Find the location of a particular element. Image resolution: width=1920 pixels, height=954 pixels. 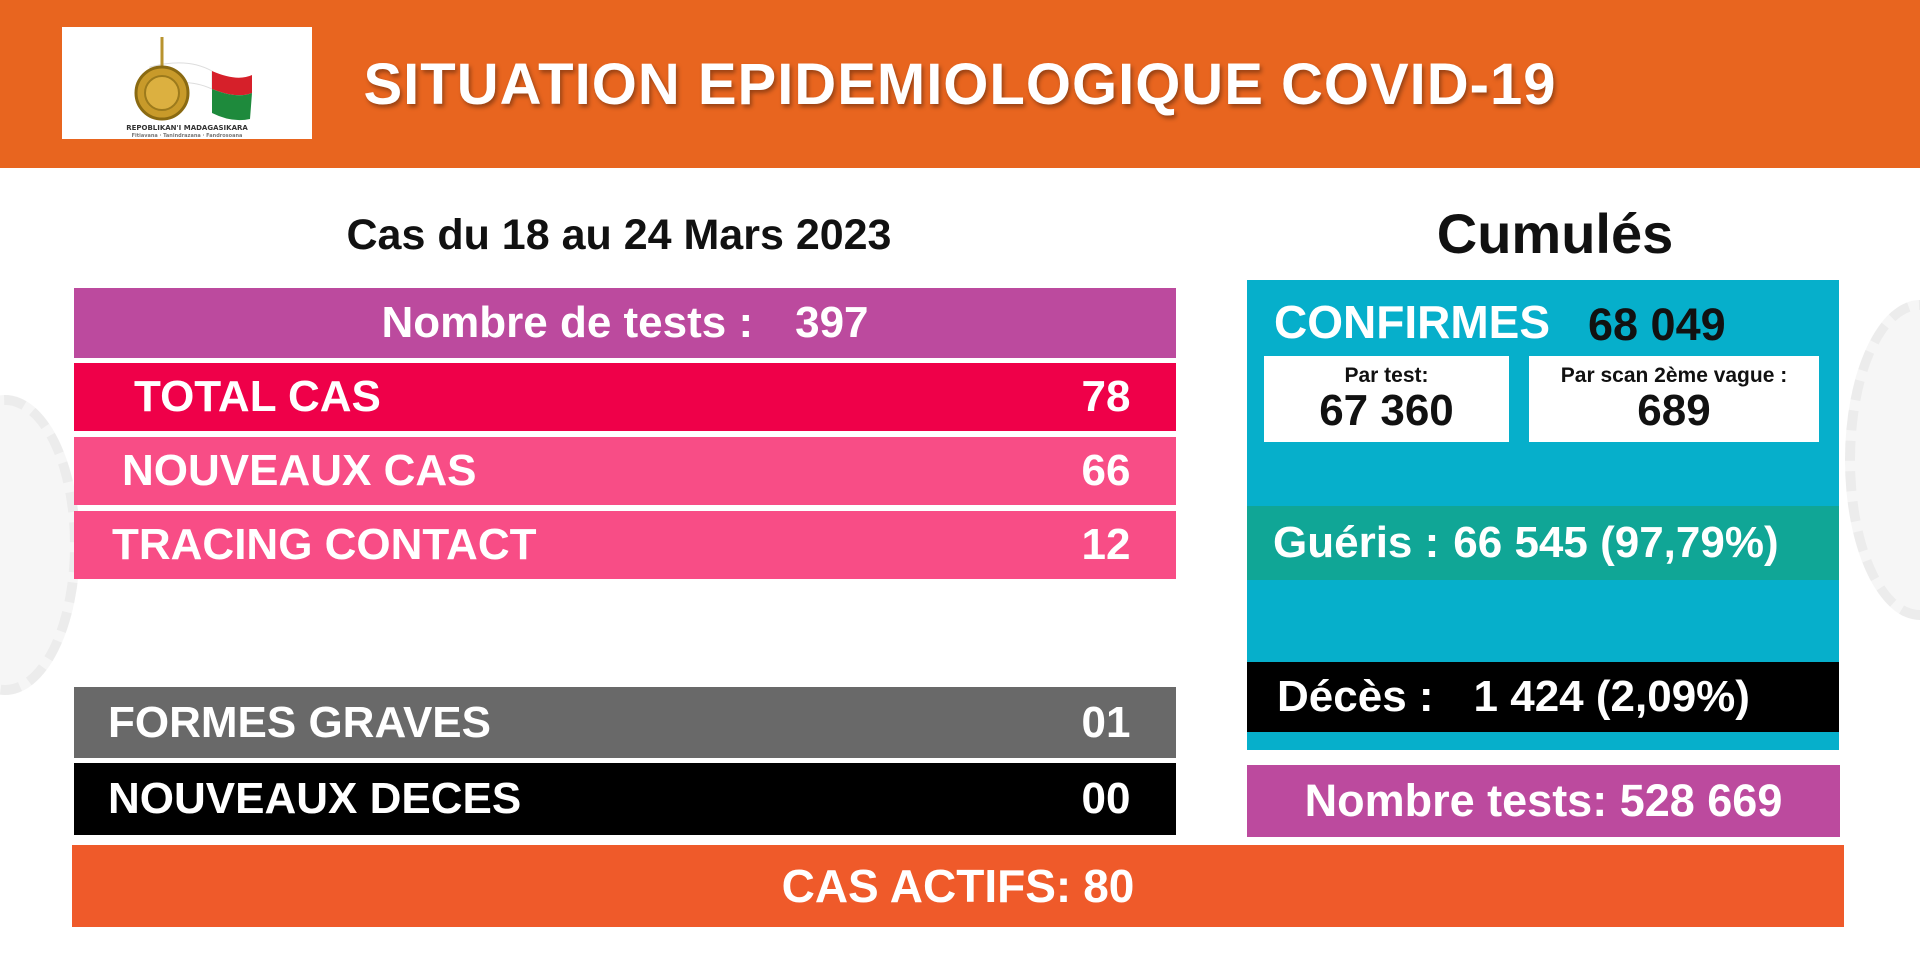

formes-graves-label: FORMES GRAVES is located at coordinates (300, 722).